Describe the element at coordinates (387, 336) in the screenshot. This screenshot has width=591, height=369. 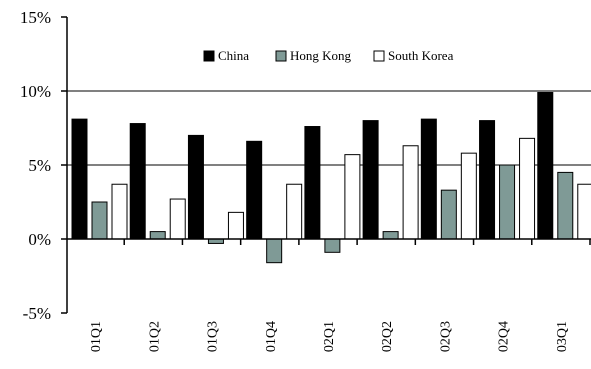
I see `x-tick-label: 02Q2` at that location.